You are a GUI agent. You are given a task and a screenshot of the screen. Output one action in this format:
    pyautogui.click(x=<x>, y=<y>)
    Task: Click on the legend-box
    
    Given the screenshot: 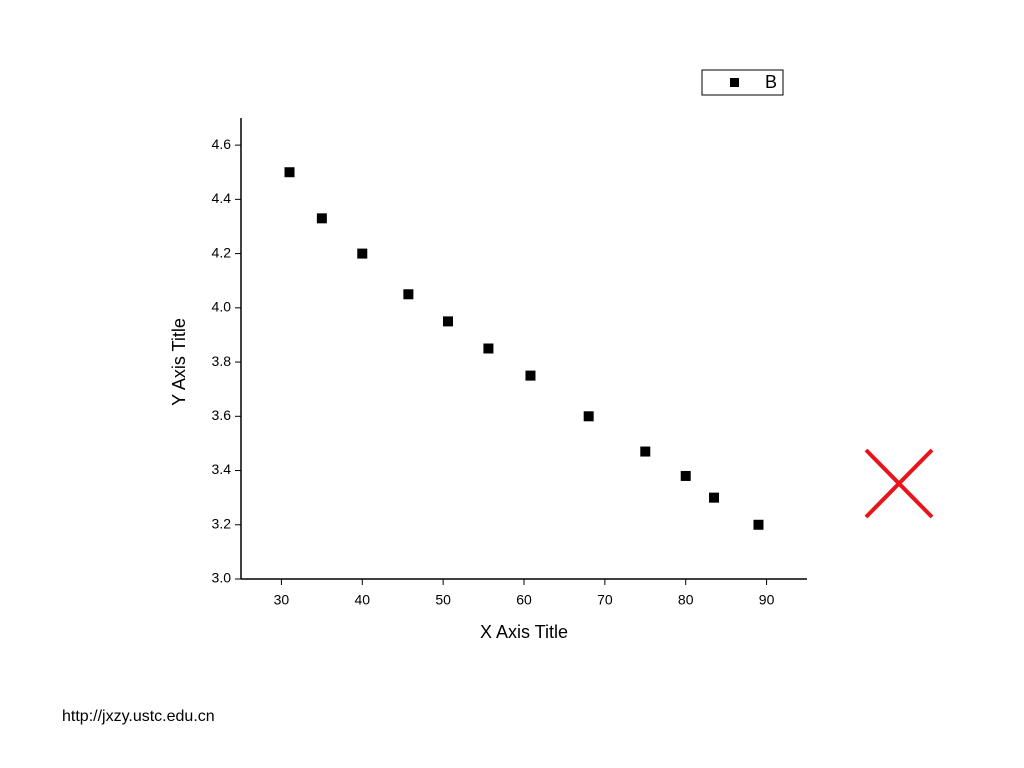 What is the action you would take?
    pyautogui.click(x=742, y=82)
    